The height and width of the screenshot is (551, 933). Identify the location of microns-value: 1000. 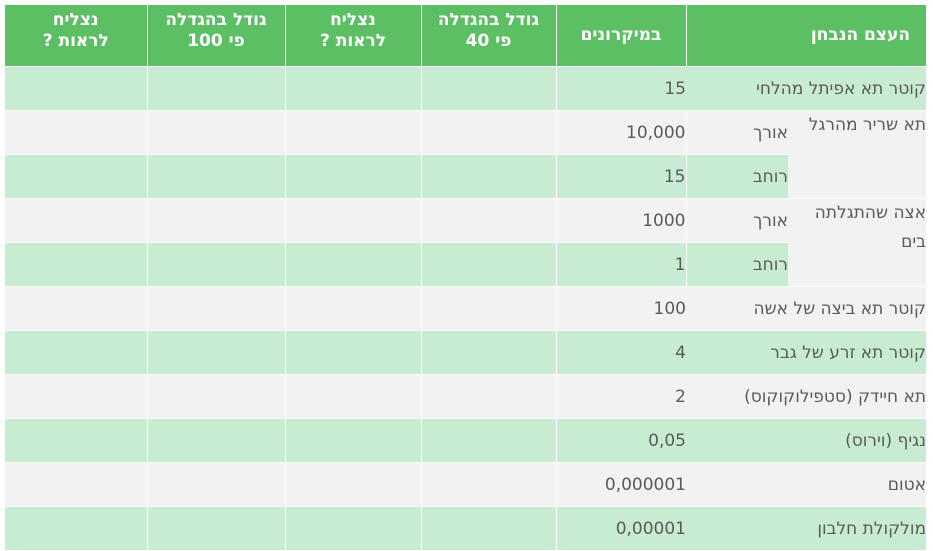
(620, 220).